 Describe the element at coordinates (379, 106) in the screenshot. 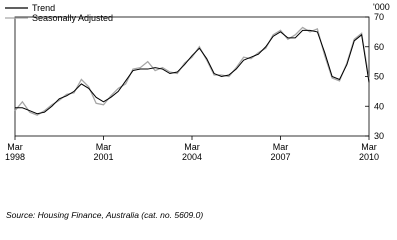

I see `y-tick-label: 40` at that location.